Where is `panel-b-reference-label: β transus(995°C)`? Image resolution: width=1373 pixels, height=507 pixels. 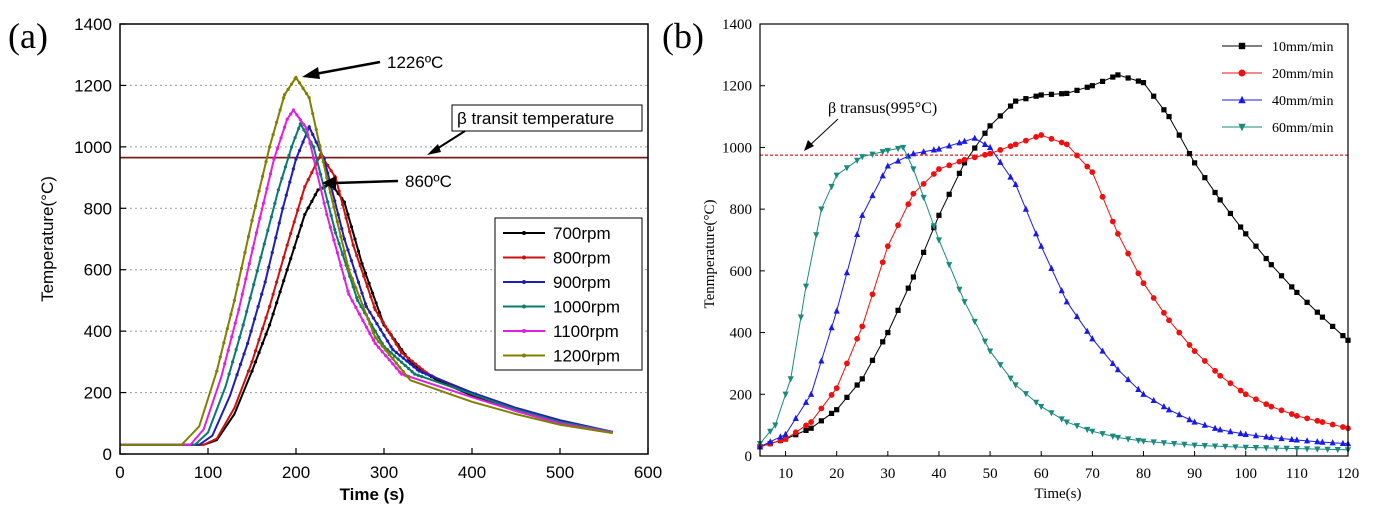
panel-b-reference-label: β transus(995°C) is located at coordinates (882, 108).